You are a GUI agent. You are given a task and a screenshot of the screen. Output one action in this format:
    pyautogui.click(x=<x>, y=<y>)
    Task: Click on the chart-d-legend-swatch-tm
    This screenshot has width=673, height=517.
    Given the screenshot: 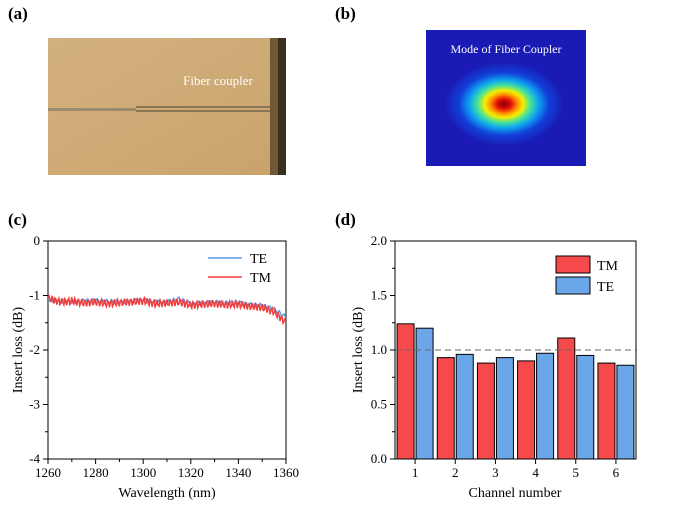 What is the action you would take?
    pyautogui.click(x=573, y=264)
    